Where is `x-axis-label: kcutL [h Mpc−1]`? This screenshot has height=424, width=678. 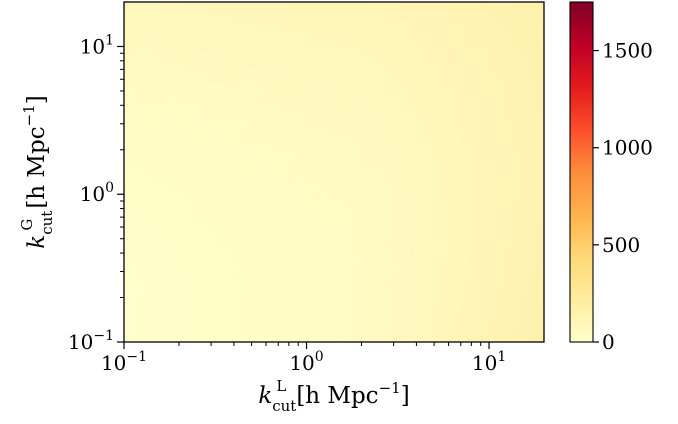 x-axis-label: kcutL [h Mpc−1] is located at coordinates (333, 396).